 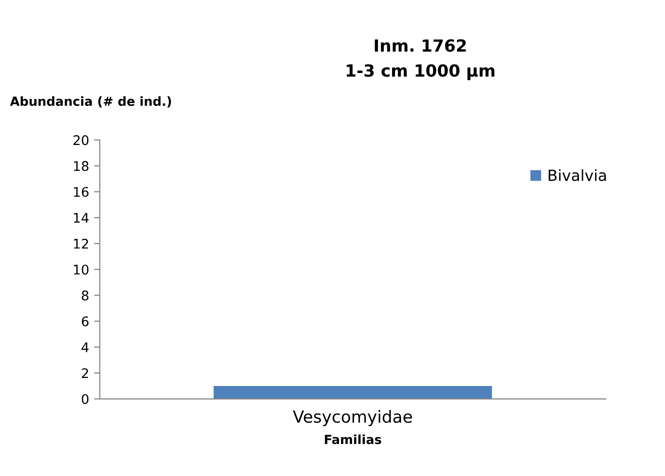 I want to click on y-tick-label: 2, so click(x=85, y=373).